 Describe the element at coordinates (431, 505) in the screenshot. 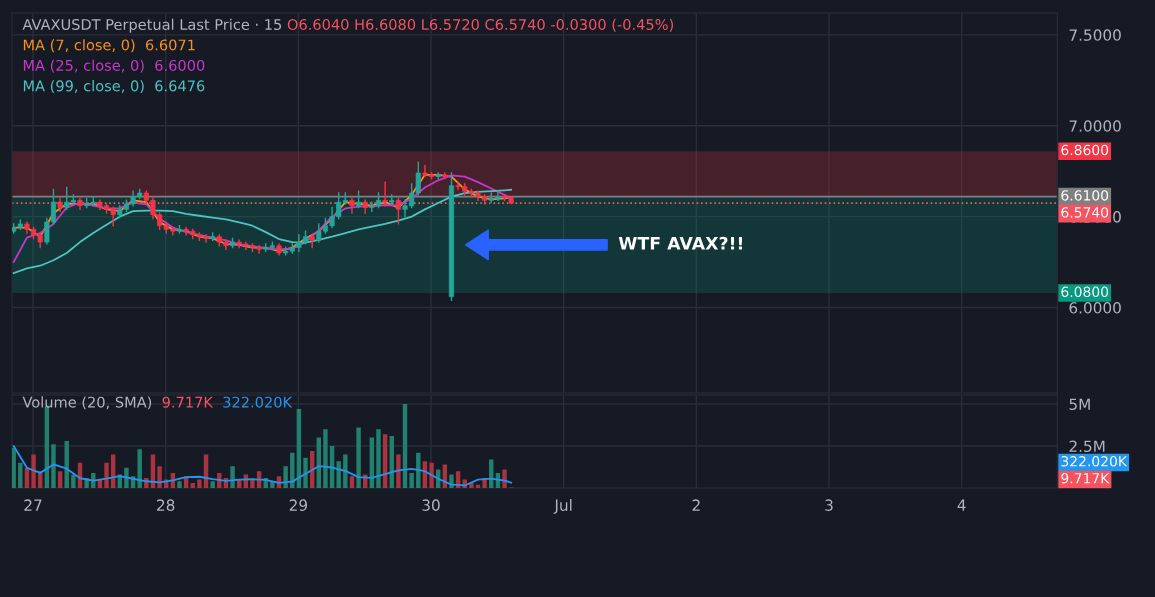

I see `x-tick-label: 30` at that location.